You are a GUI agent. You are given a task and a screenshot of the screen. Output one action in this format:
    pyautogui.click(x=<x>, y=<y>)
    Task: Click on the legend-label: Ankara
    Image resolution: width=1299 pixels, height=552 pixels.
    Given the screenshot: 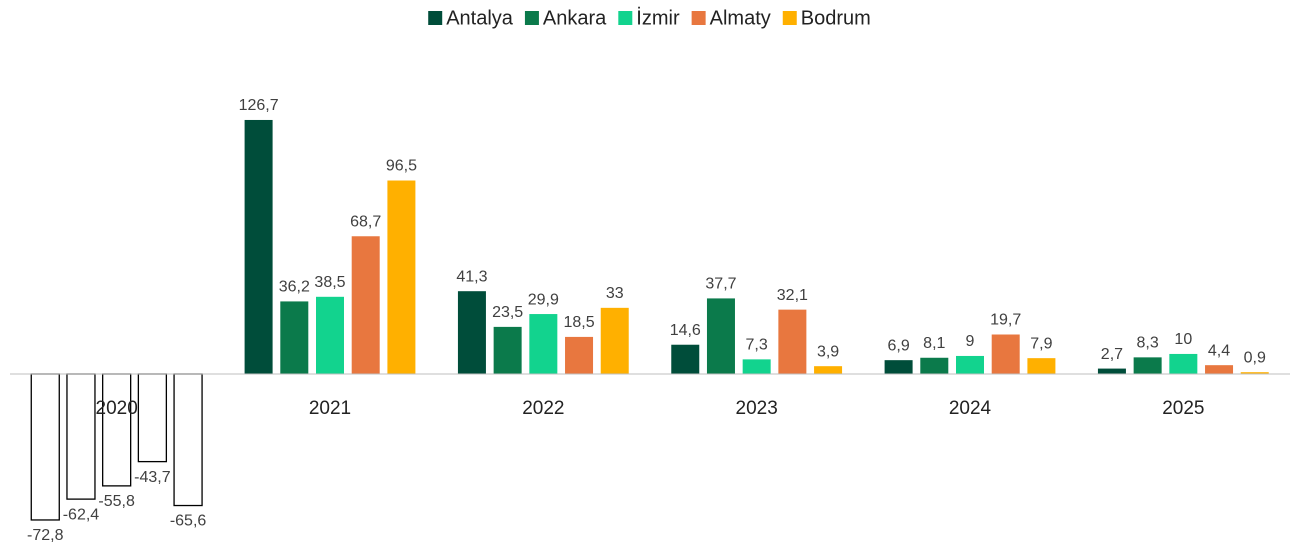 What is the action you would take?
    pyautogui.click(x=575, y=18)
    